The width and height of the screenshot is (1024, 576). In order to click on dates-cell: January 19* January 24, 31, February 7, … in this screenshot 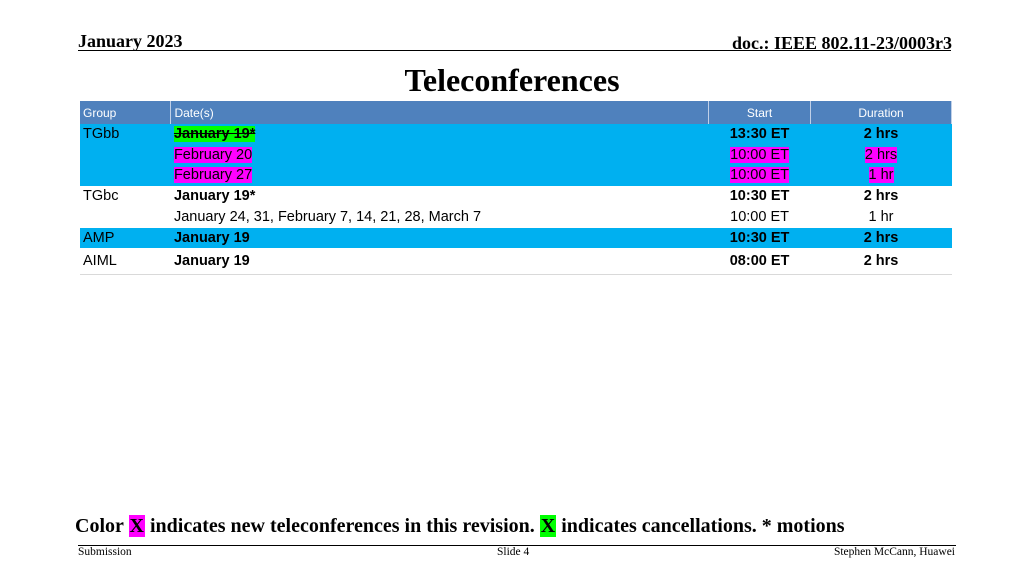, I will do `click(439, 207)`.